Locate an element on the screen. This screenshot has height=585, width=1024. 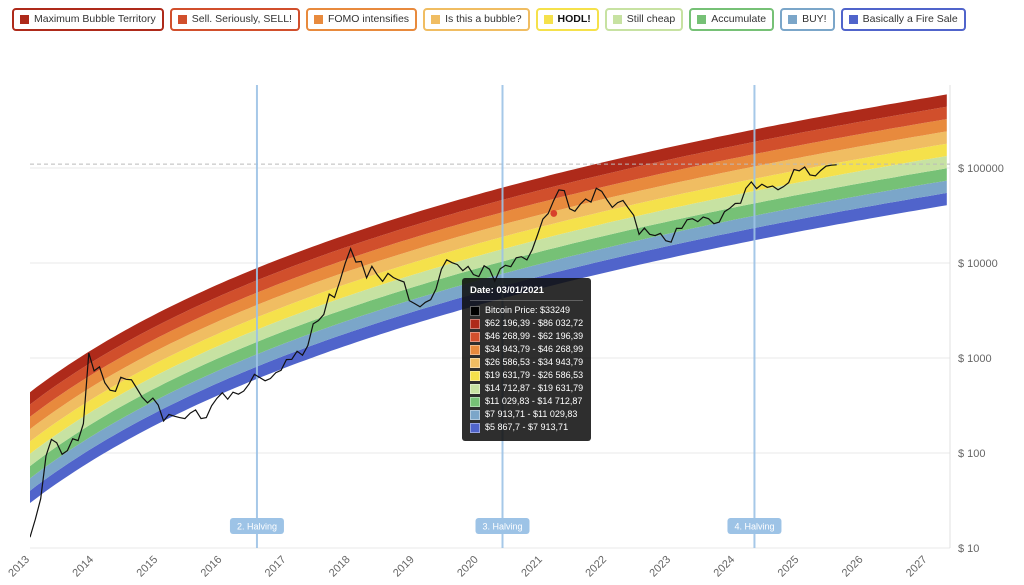
legend-button-sell-seriously-sell: Sell. Seriously, SELL! is located at coordinates (234, 19).